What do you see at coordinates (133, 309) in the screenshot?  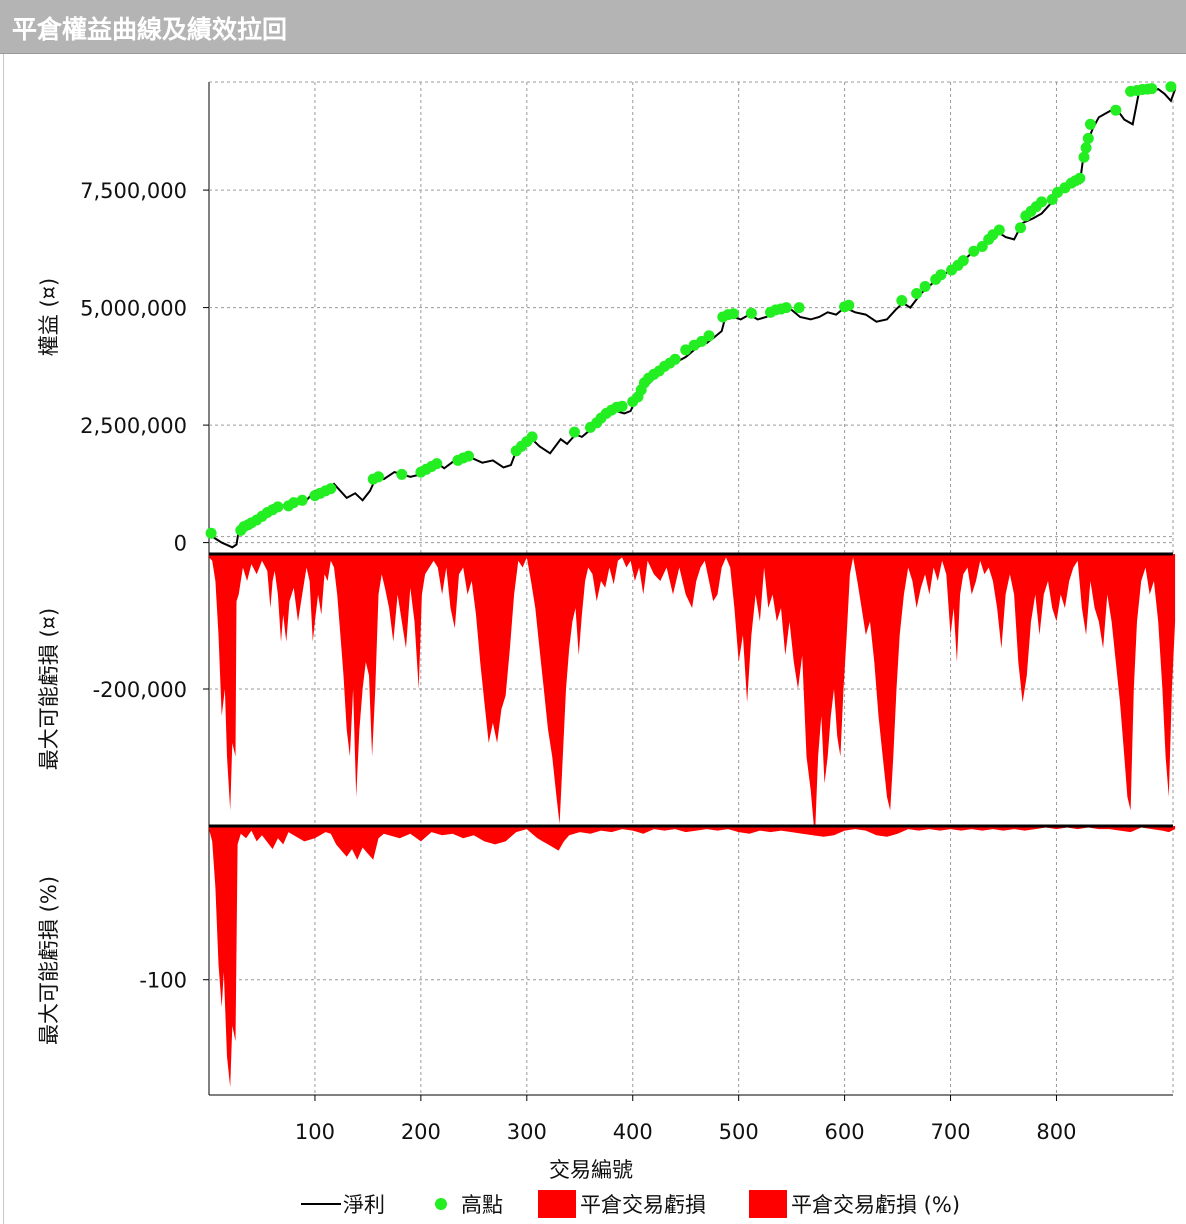 I see `y-tick-label: 5,000,000` at bounding box center [133, 309].